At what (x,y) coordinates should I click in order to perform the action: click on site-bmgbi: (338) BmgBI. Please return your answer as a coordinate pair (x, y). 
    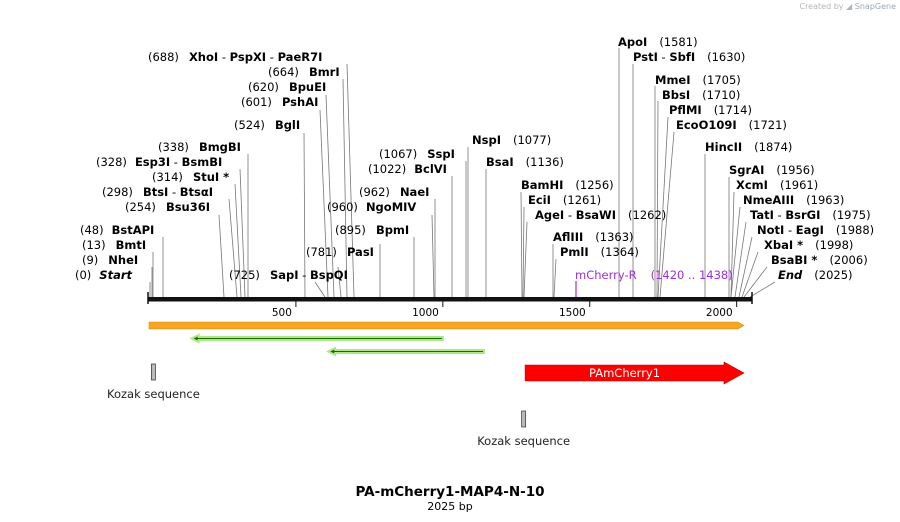
    Looking at the image, I should click on (199, 147).